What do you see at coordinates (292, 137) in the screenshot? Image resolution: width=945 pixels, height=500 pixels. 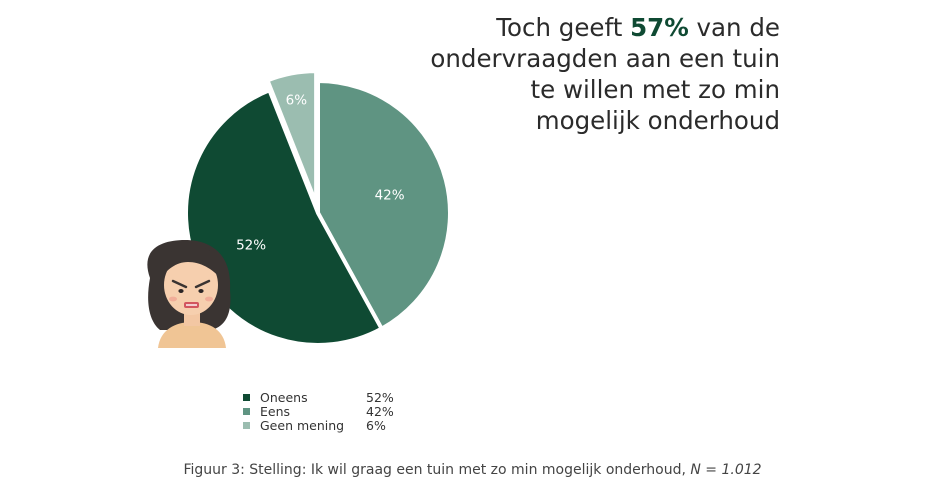 I see `pie-slice-geen-mening` at bounding box center [292, 137].